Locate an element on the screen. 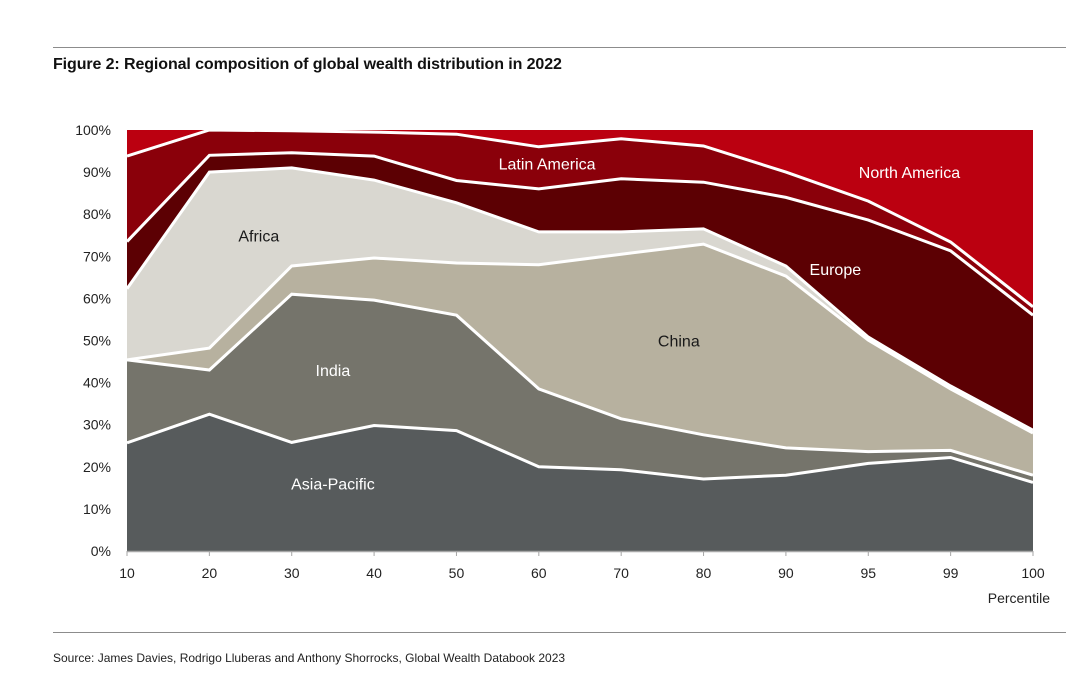 The image size is (1075, 693). label-india: India is located at coordinates (333, 371).